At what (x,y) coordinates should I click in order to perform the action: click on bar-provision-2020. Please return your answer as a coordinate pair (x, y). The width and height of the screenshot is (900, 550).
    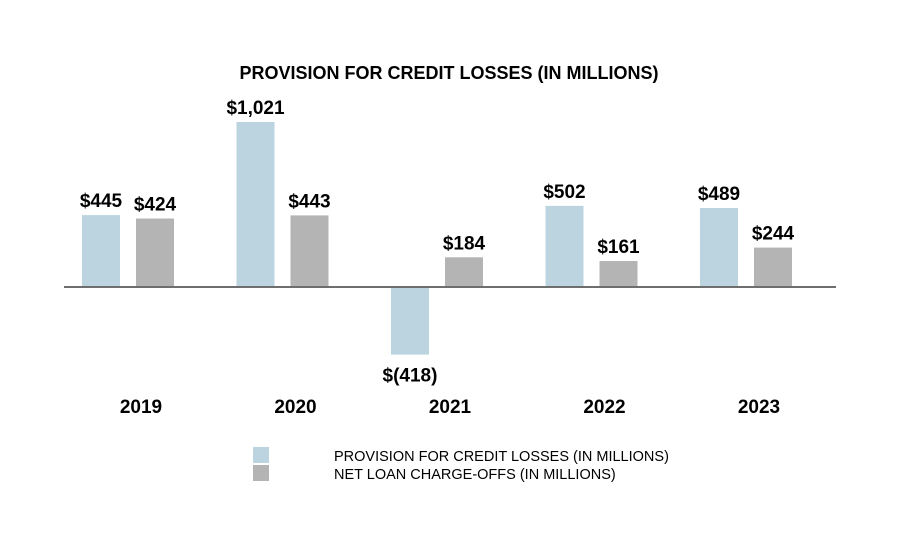
    Looking at the image, I should click on (255, 204).